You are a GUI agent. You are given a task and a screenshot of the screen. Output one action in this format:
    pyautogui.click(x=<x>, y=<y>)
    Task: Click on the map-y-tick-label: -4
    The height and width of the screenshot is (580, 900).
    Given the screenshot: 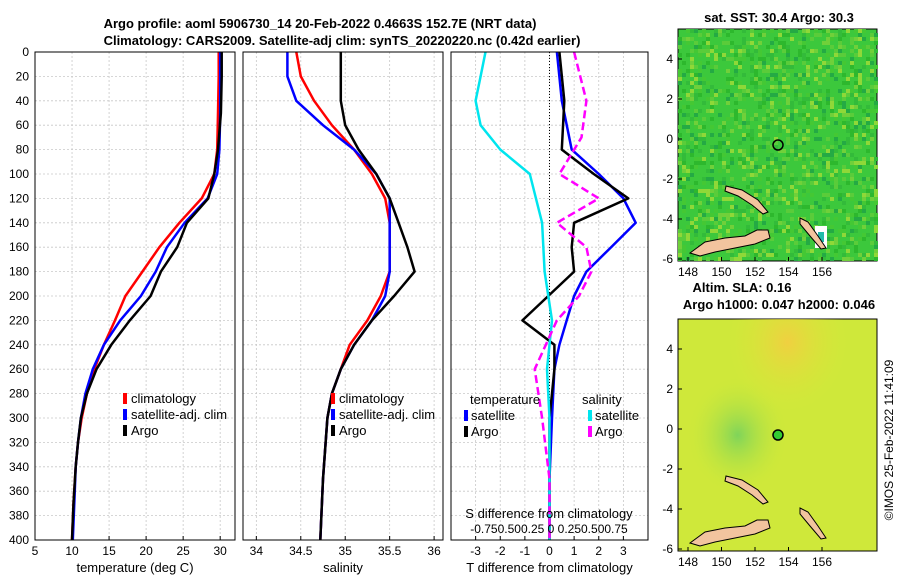 What is the action you would take?
    pyautogui.click(x=667, y=219)
    